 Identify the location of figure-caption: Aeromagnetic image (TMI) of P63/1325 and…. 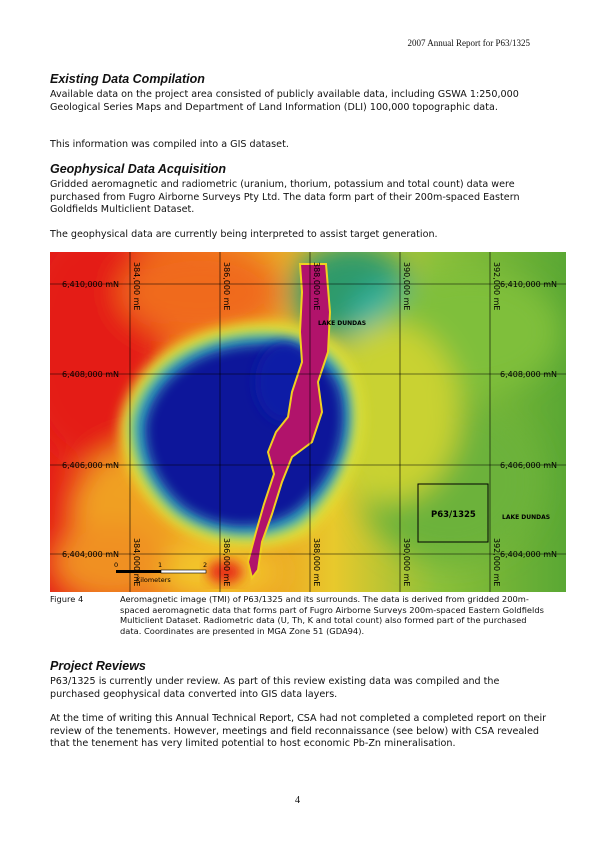
(332, 615).